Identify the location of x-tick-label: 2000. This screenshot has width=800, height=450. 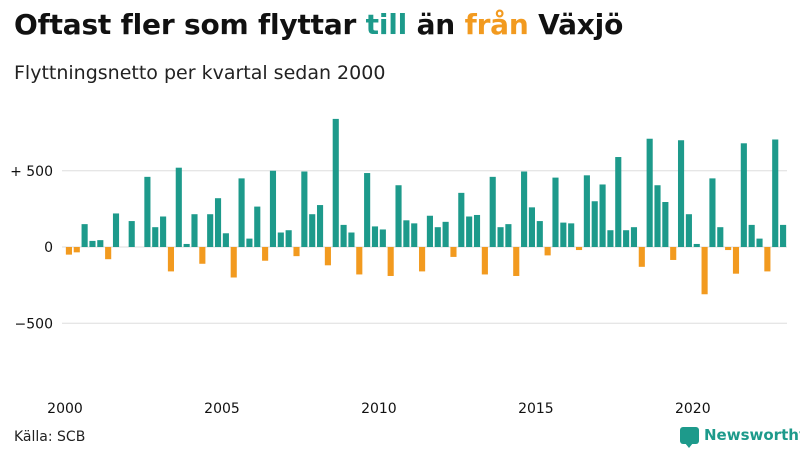
(65, 409).